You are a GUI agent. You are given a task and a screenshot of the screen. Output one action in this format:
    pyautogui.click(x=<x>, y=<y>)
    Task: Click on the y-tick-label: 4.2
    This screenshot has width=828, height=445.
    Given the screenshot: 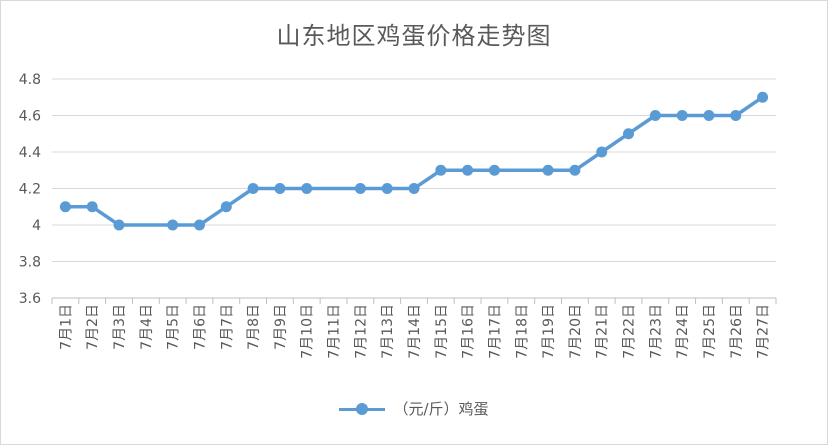 What is the action you would take?
    pyautogui.click(x=30, y=190)
    